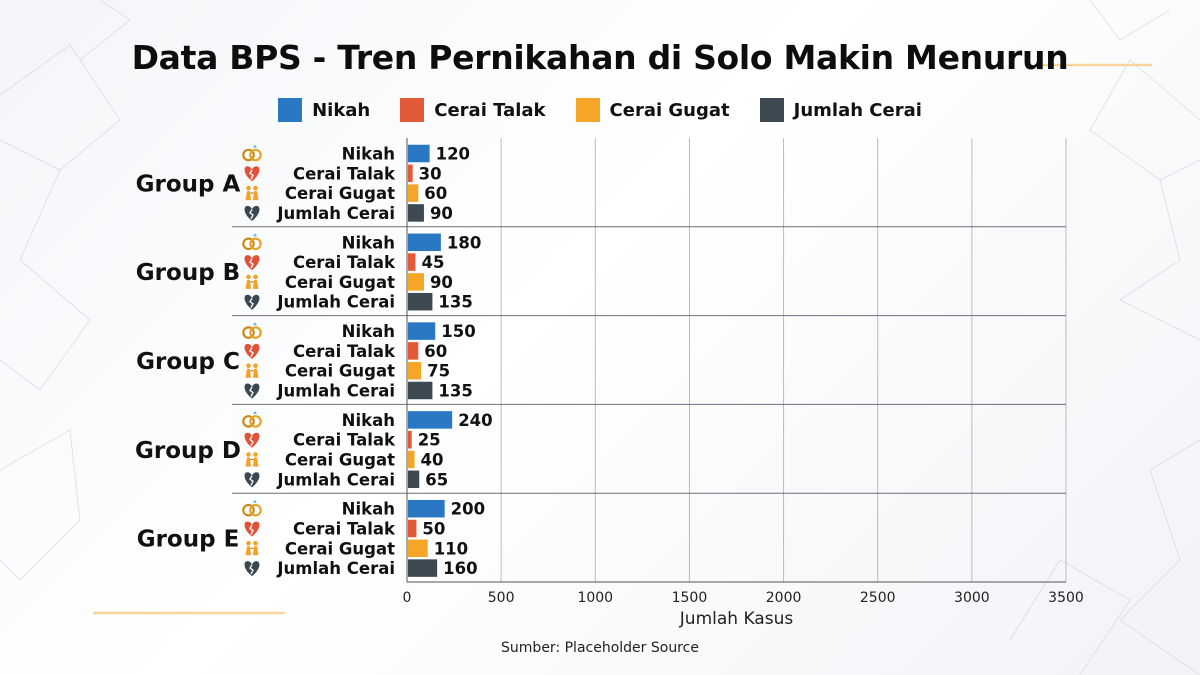 This screenshot has height=675, width=1200. Describe the element at coordinates (430, 173) in the screenshot. I see `data-label: 30` at that location.